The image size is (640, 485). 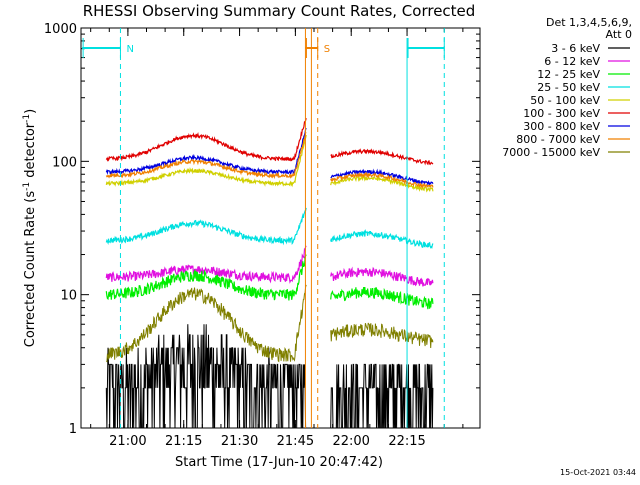 What do you see at coordinates (279, 462) in the screenshot?
I see `x-axis-label: Start Time (17-Jun-10 20:47:42)` at bounding box center [279, 462].